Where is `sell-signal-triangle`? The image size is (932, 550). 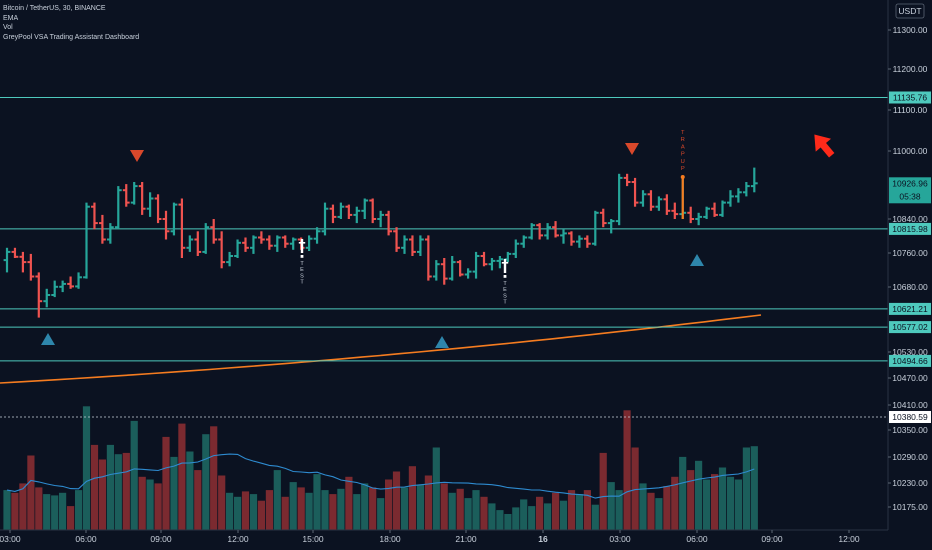 sell-signal-triangle is located at coordinates (632, 149).